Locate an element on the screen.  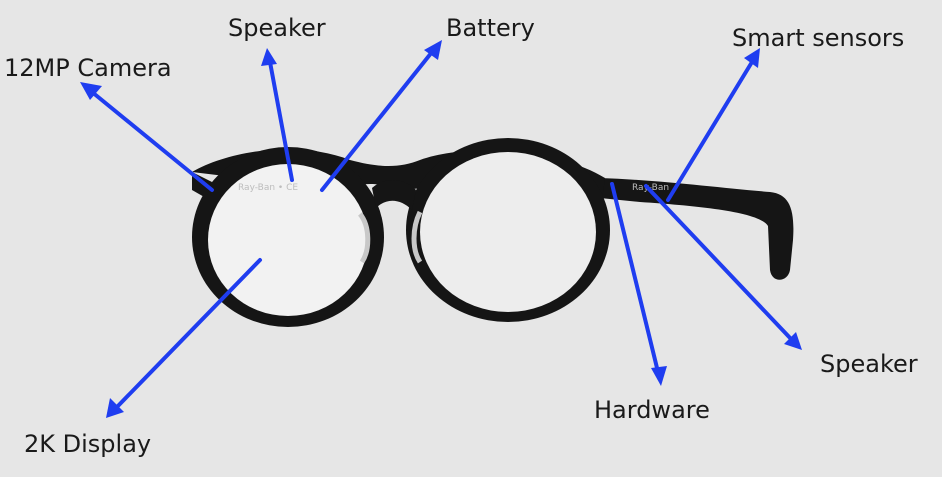
frame-print-left: Ray-Ban • CE is located at coordinates (268, 188).